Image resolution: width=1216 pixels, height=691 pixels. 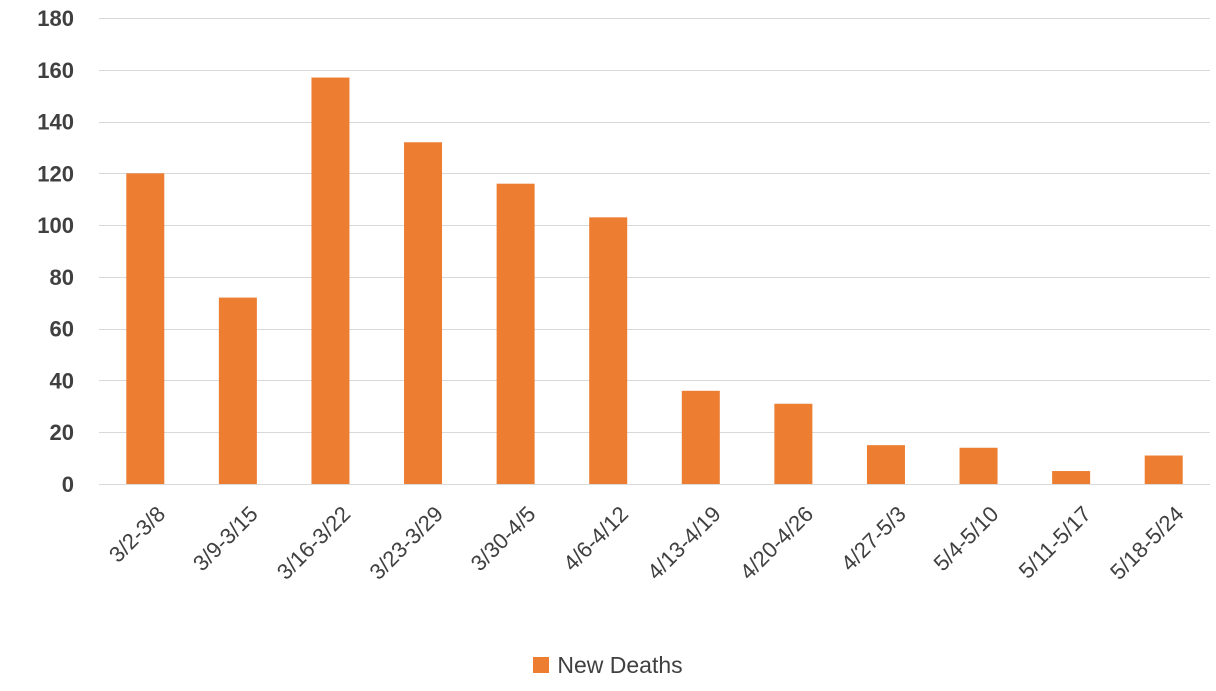 What do you see at coordinates (55, 225) in the screenshot?
I see `y-tick-label: 100` at bounding box center [55, 225].